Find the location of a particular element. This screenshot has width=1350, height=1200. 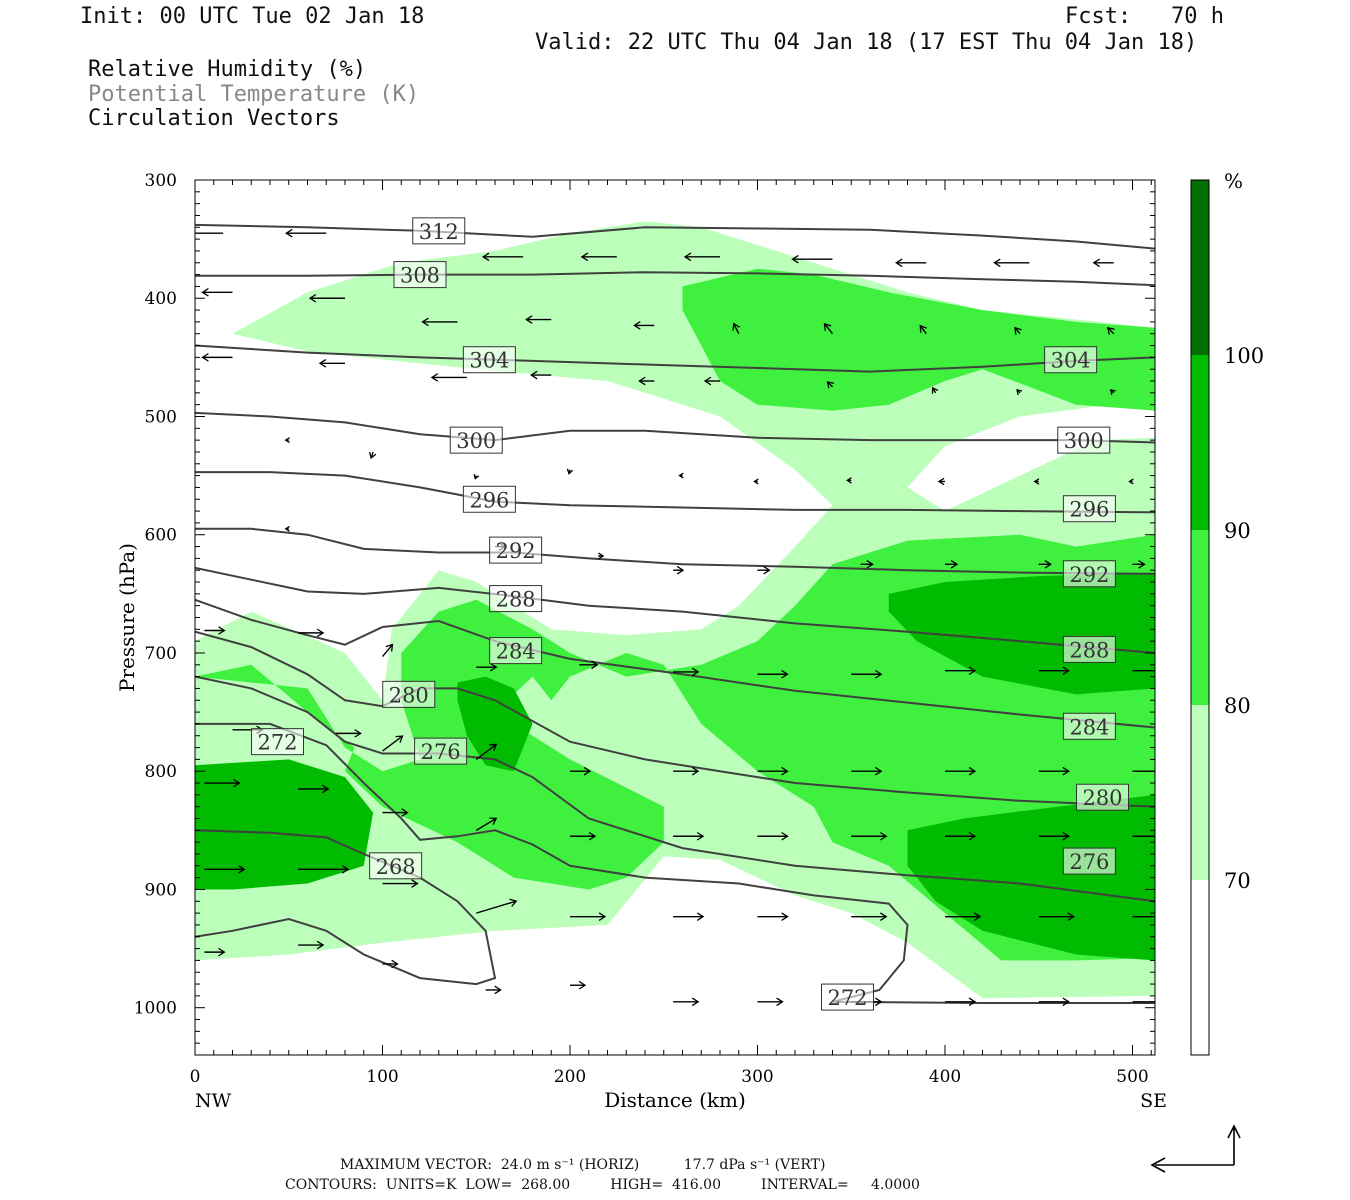

contour-label-group: 276 is located at coordinates (441, 751).